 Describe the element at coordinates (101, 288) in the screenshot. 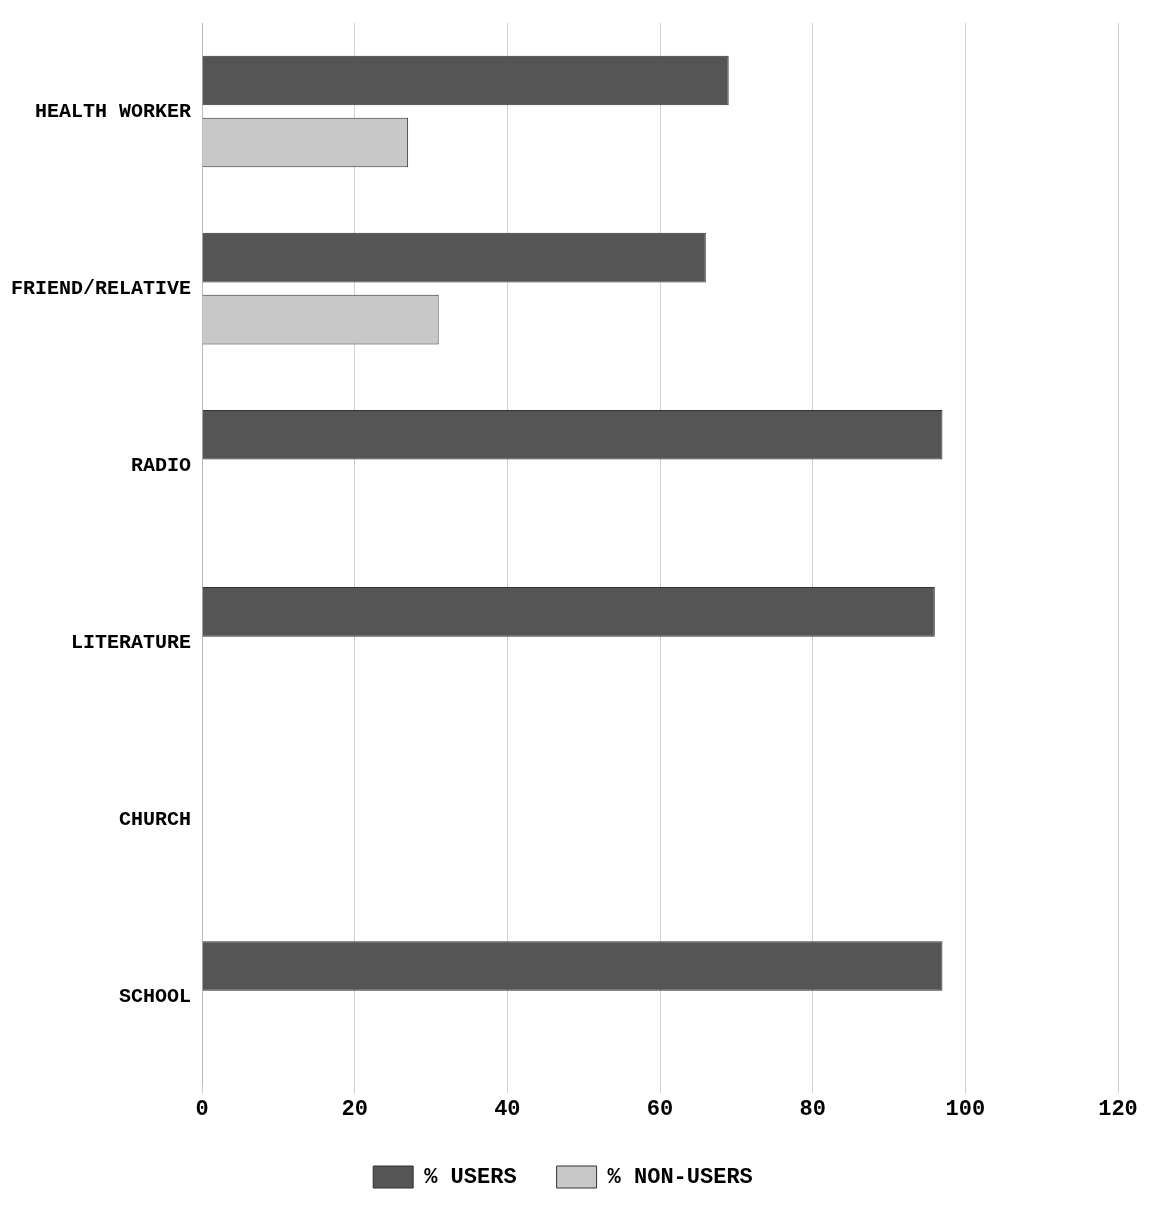

I see `y-tick-label: FRIEND/RELATIVE` at that location.